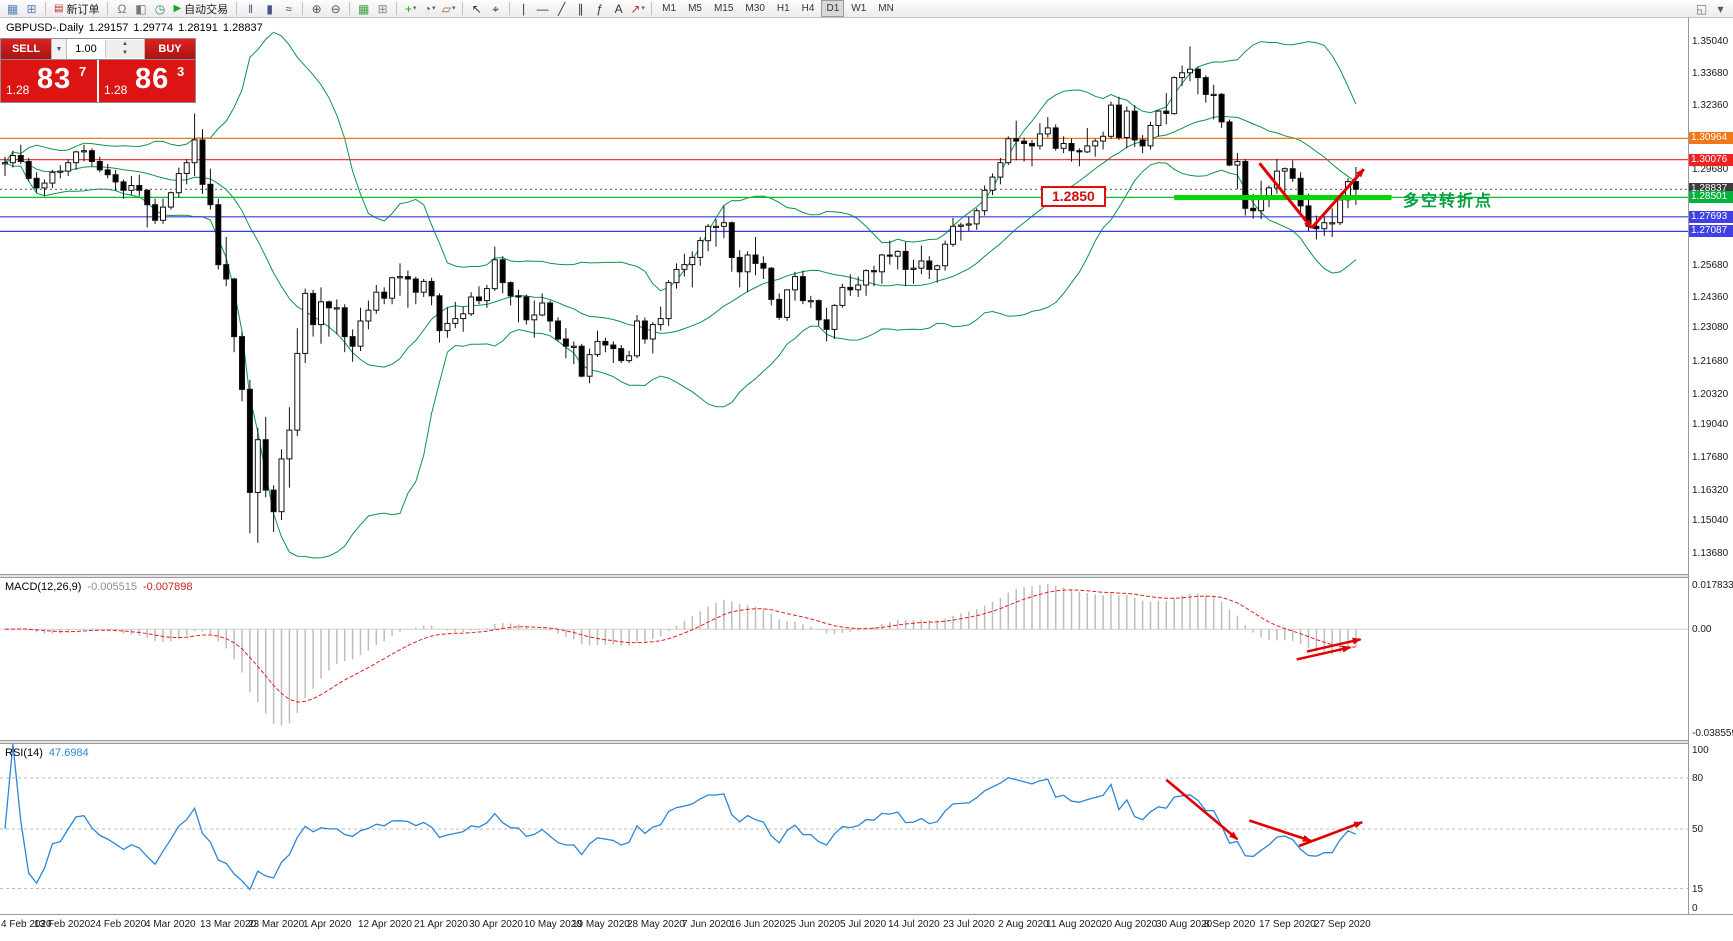 This screenshot has height=941, width=1733. I want to click on new-chart-window-icon: ▦, so click(12, 8).